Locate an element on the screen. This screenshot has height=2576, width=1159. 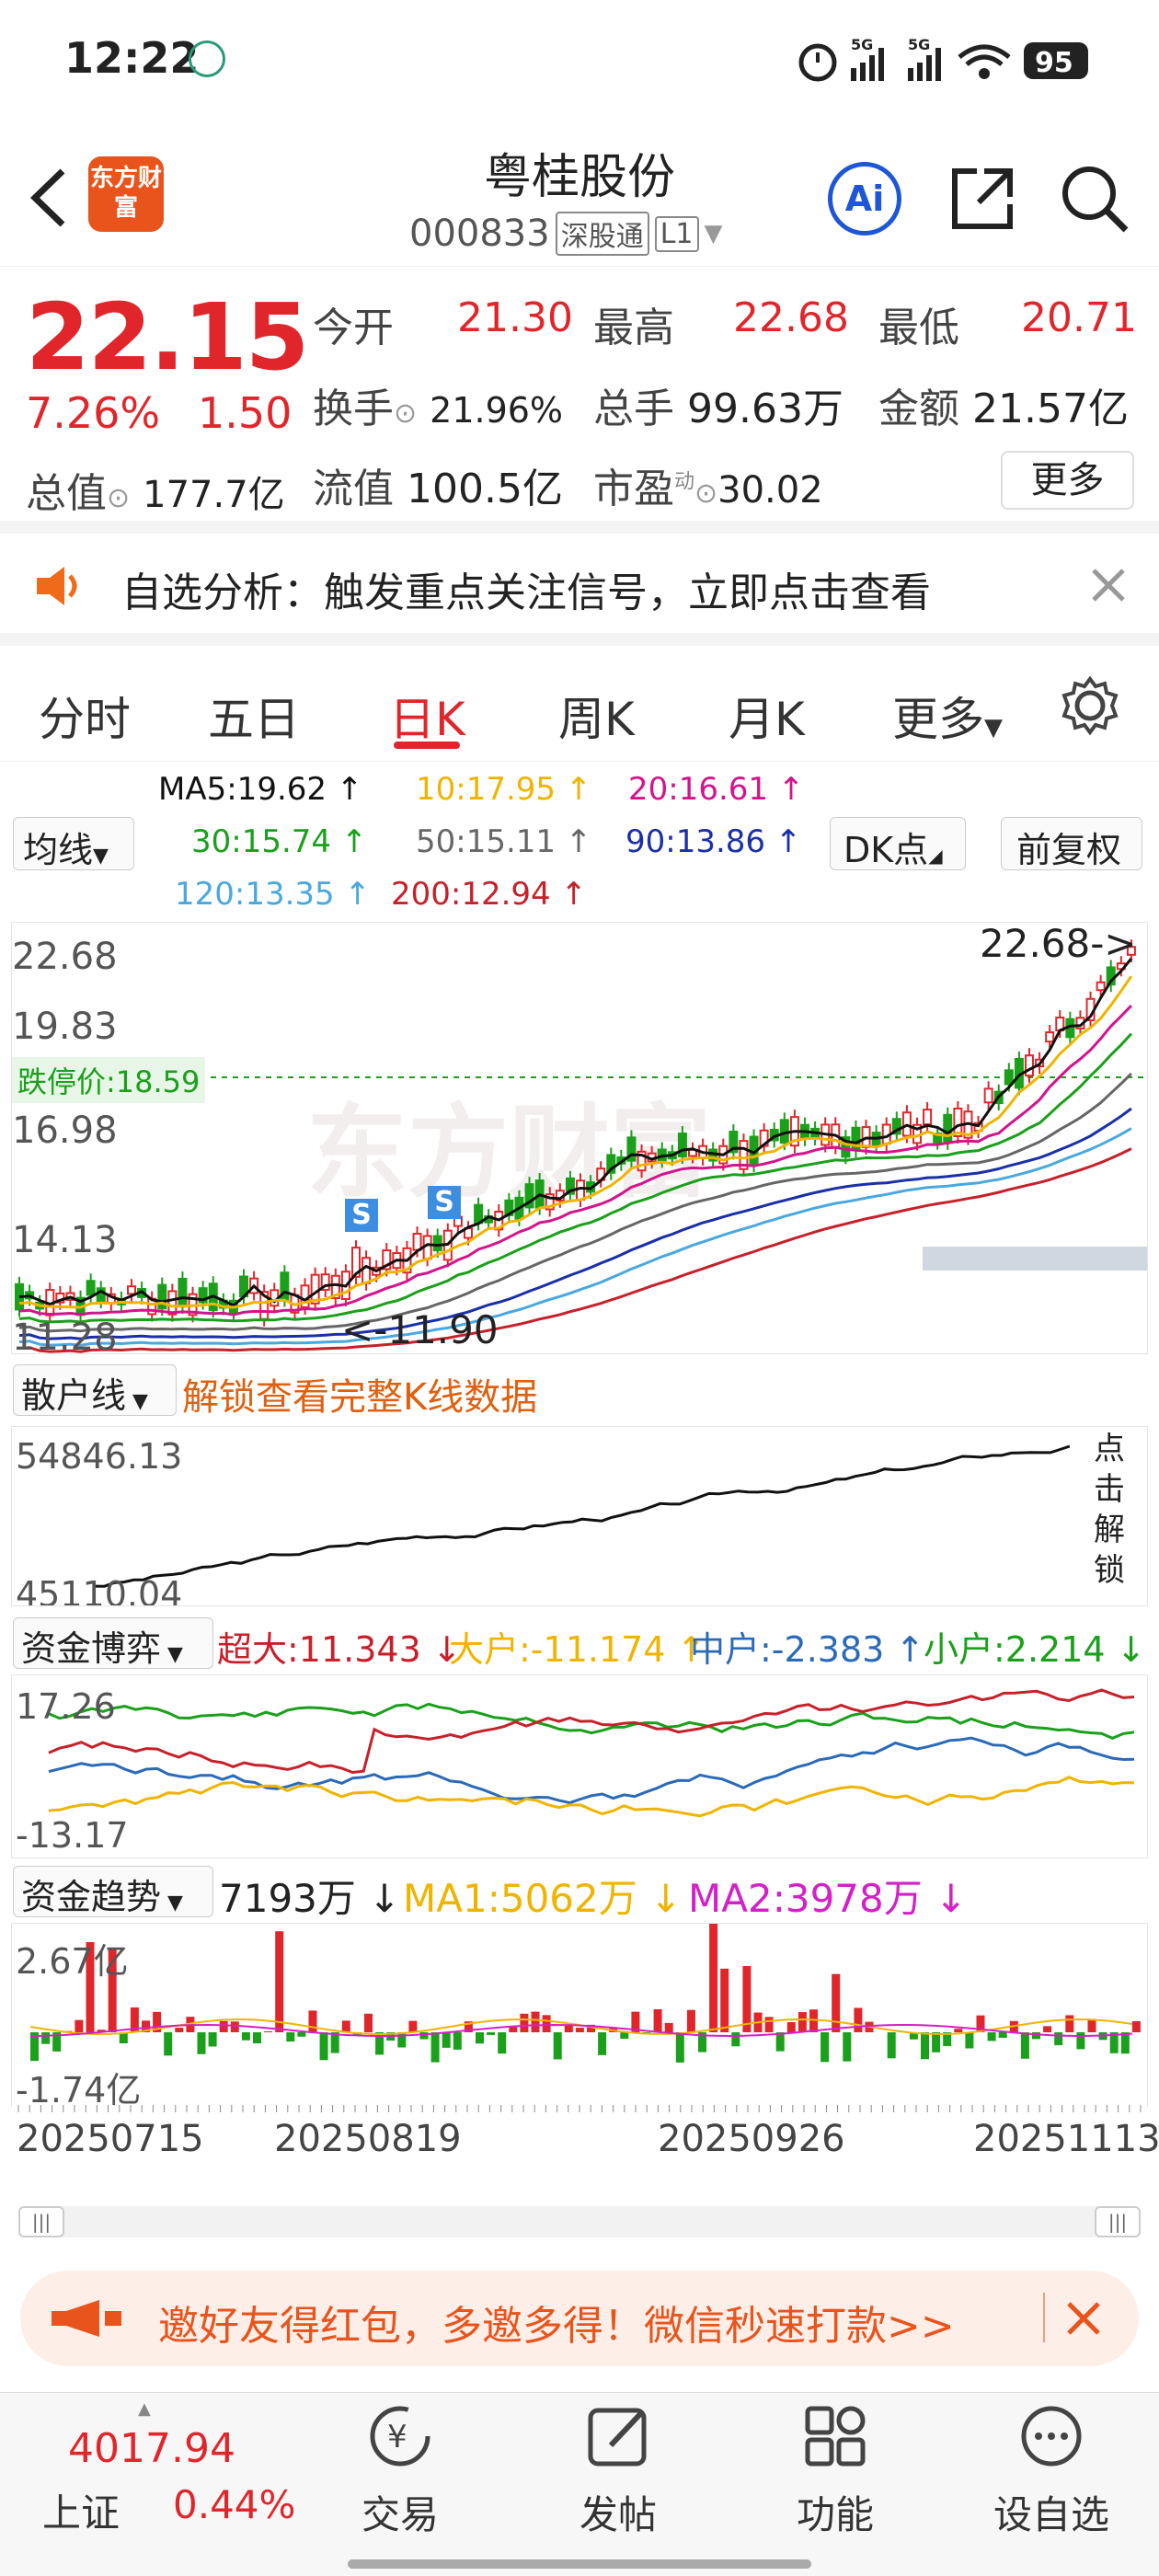
alert-banner: 自选分析：触发重点关注信号，立即点击查看 is located at coordinates (579, 590).